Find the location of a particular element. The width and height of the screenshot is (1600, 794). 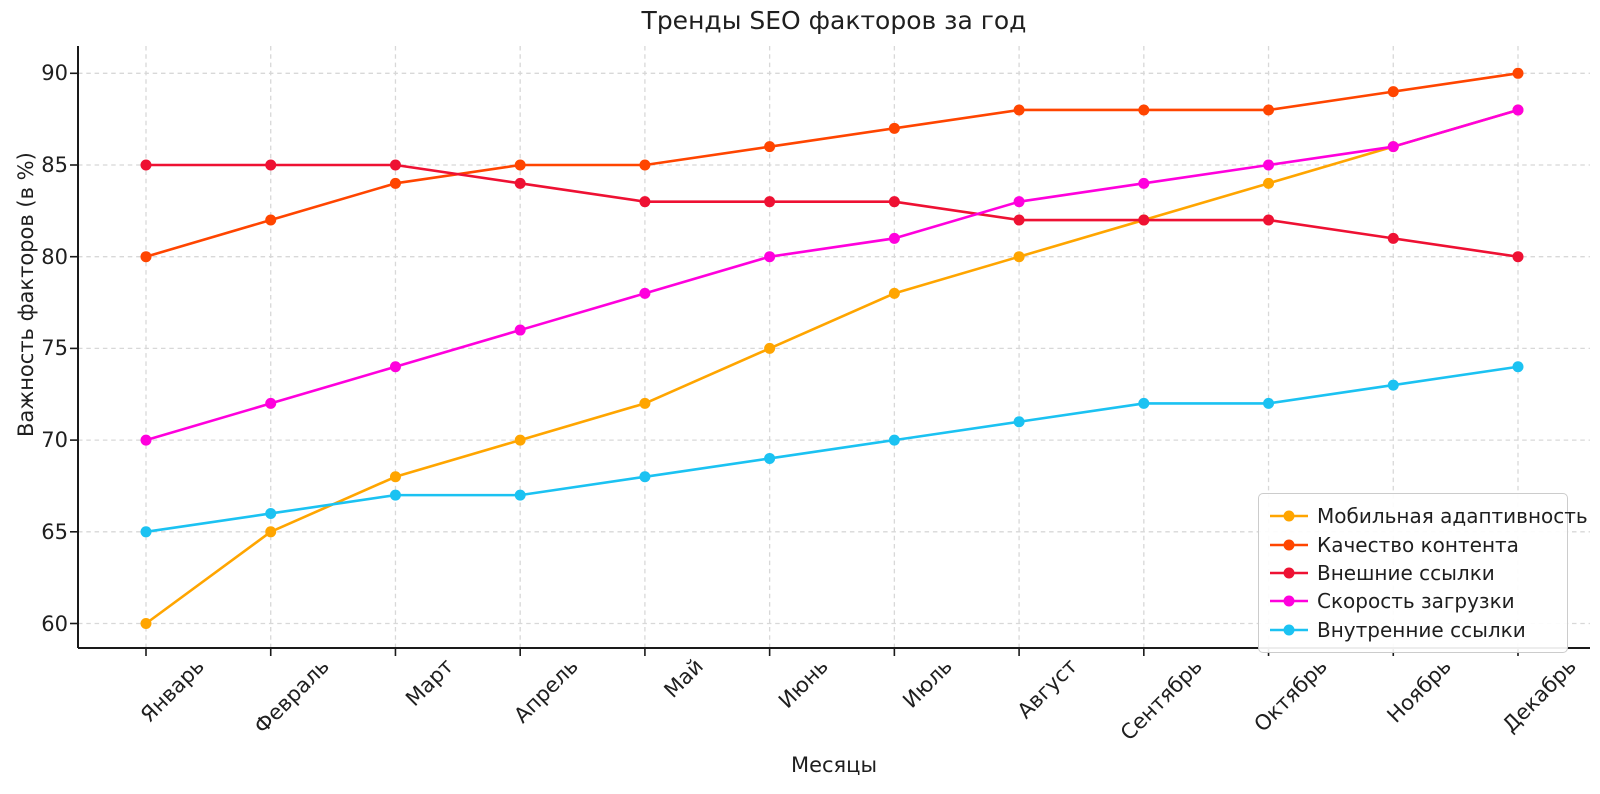

chart-title: Тренды SEO факторов за год is located at coordinates (834, 20).